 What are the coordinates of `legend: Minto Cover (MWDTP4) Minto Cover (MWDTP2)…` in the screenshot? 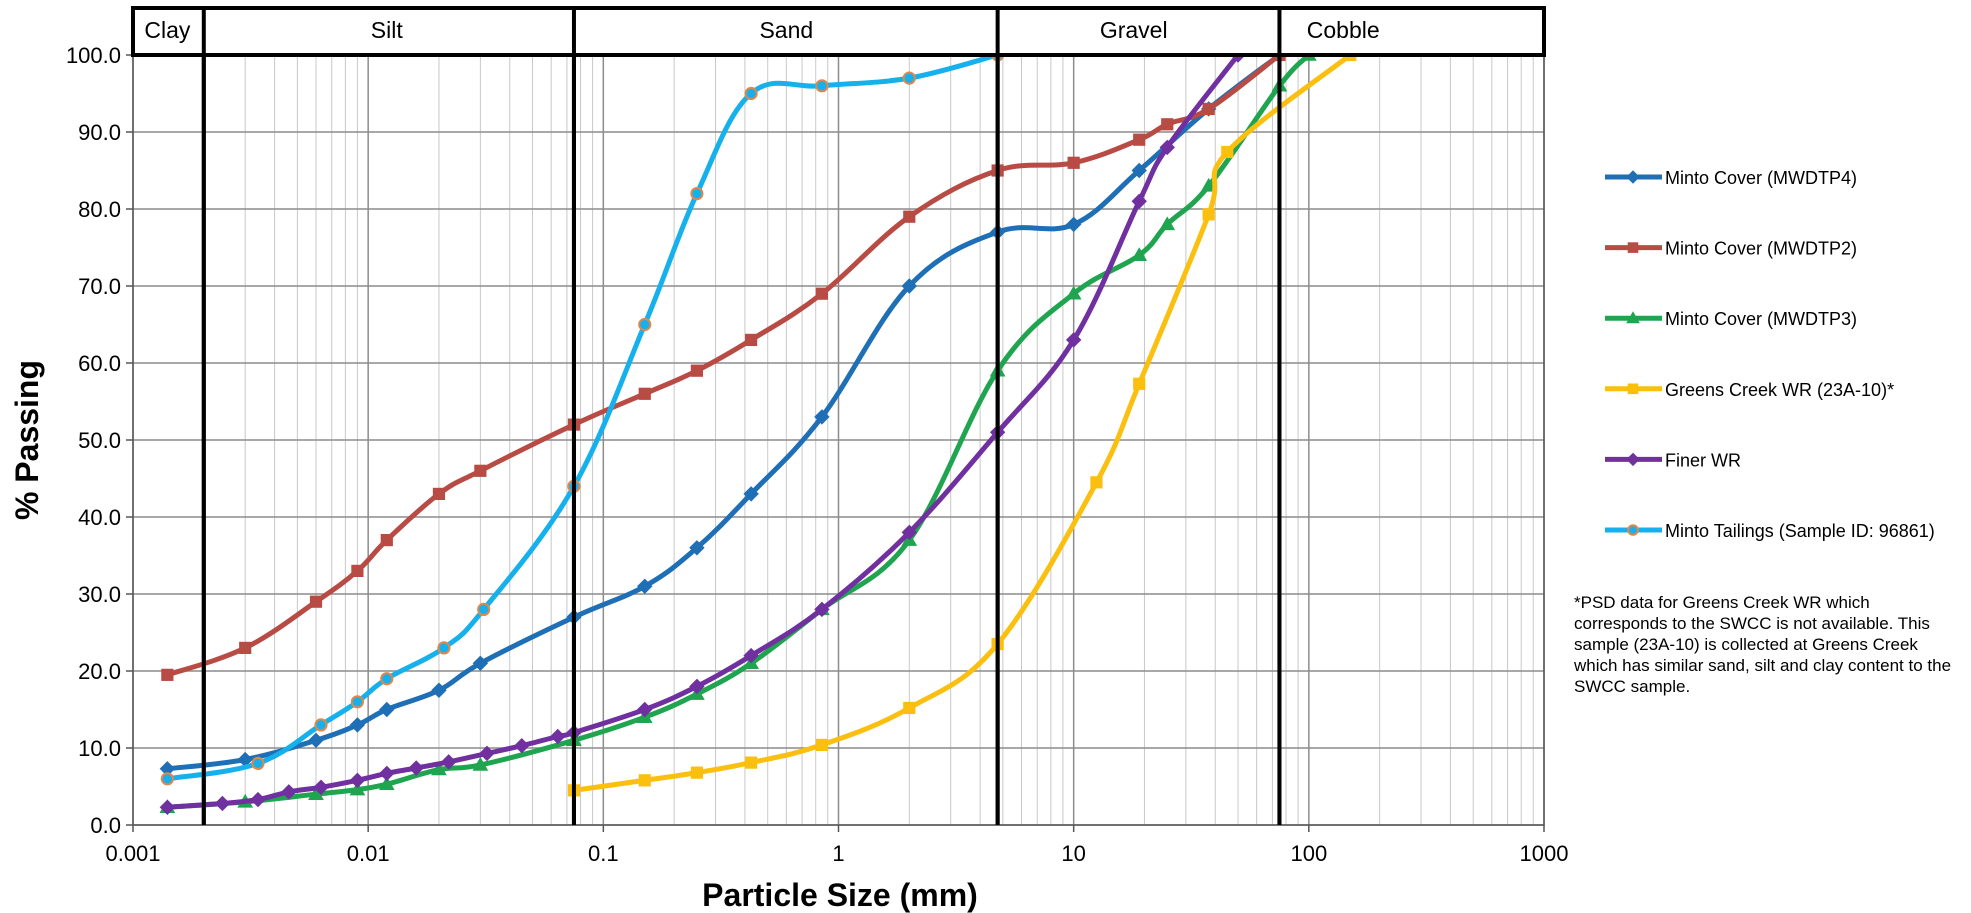 It's located at (1770, 354).